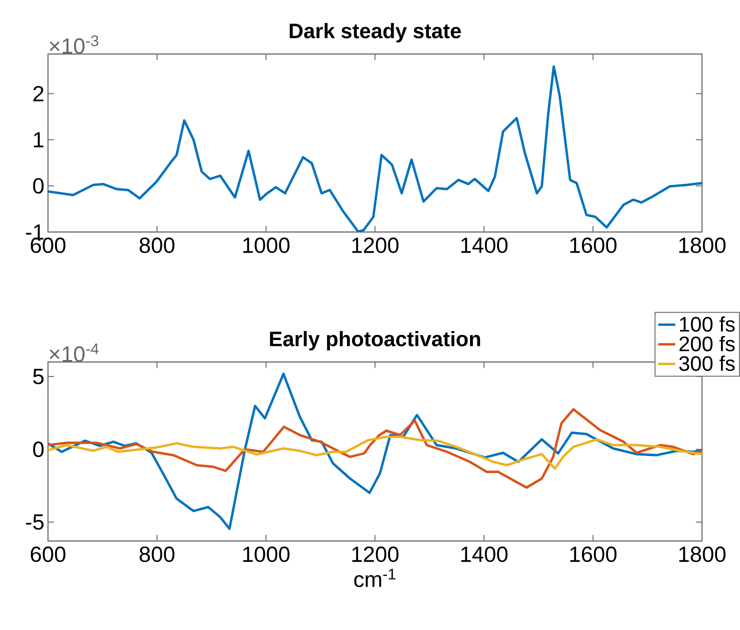 The image size is (740, 630). Describe the element at coordinates (38, 376) in the screenshot. I see `y-tick-label: 5` at that location.